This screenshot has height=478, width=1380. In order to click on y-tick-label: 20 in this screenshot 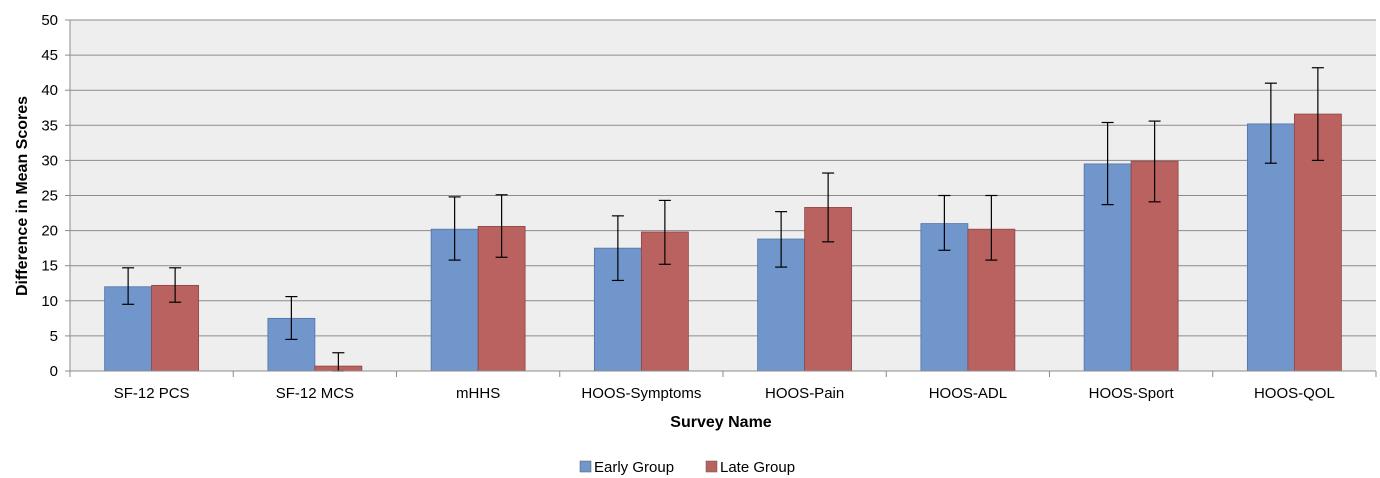, I will do `click(49, 231)`.